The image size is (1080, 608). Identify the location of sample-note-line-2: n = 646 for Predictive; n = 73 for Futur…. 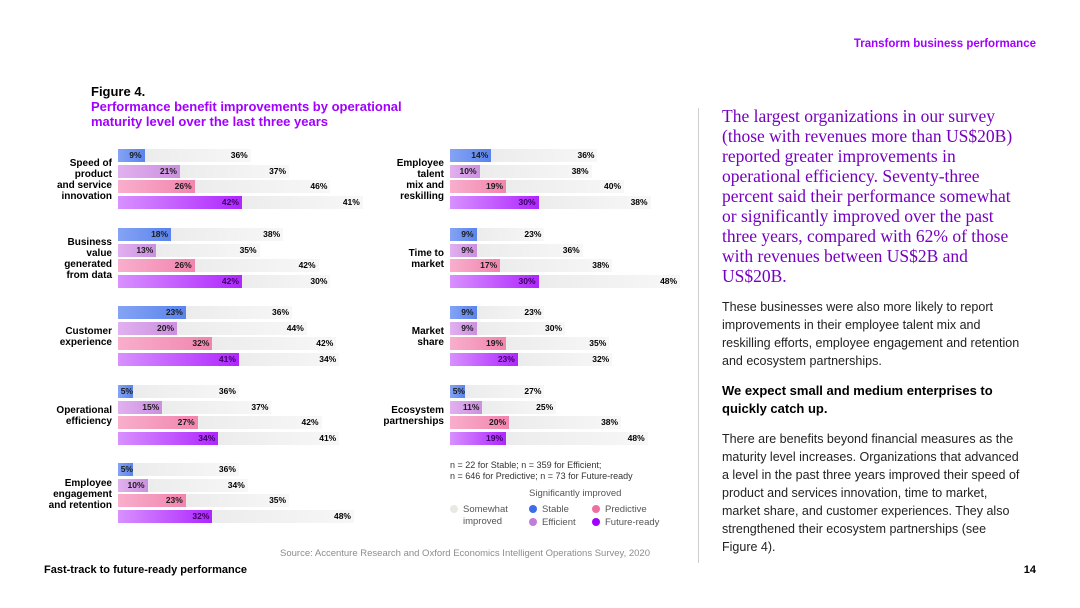
(541, 476).